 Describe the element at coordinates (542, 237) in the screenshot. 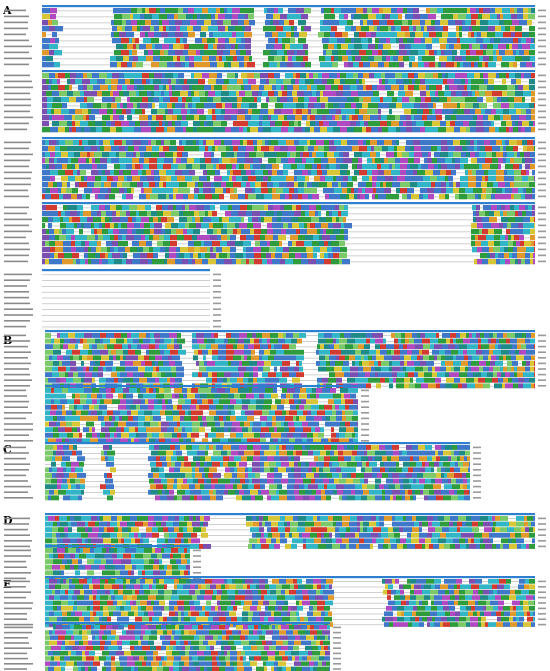

I see `sequence-position` at that location.